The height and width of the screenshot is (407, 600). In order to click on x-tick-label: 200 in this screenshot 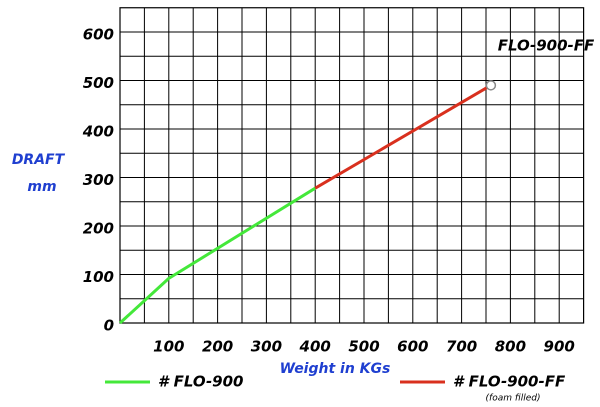, I will do `click(217, 347)`.